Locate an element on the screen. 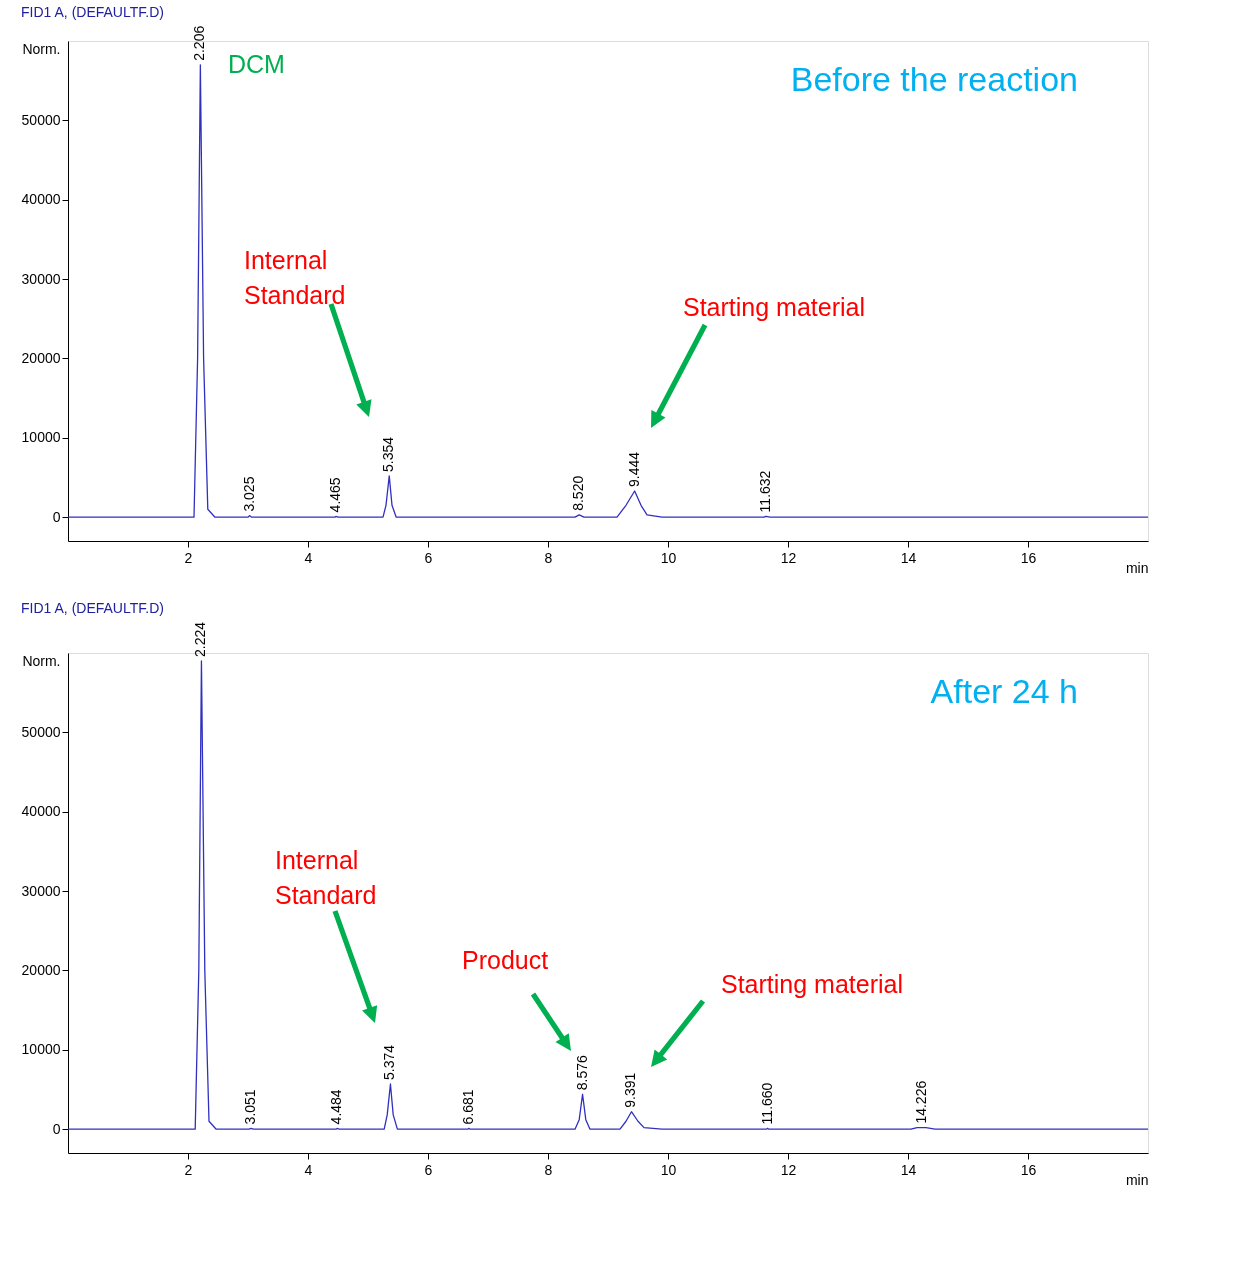 This screenshot has width=1250, height=1281. annotation: 11.660 is located at coordinates (766, 1103).